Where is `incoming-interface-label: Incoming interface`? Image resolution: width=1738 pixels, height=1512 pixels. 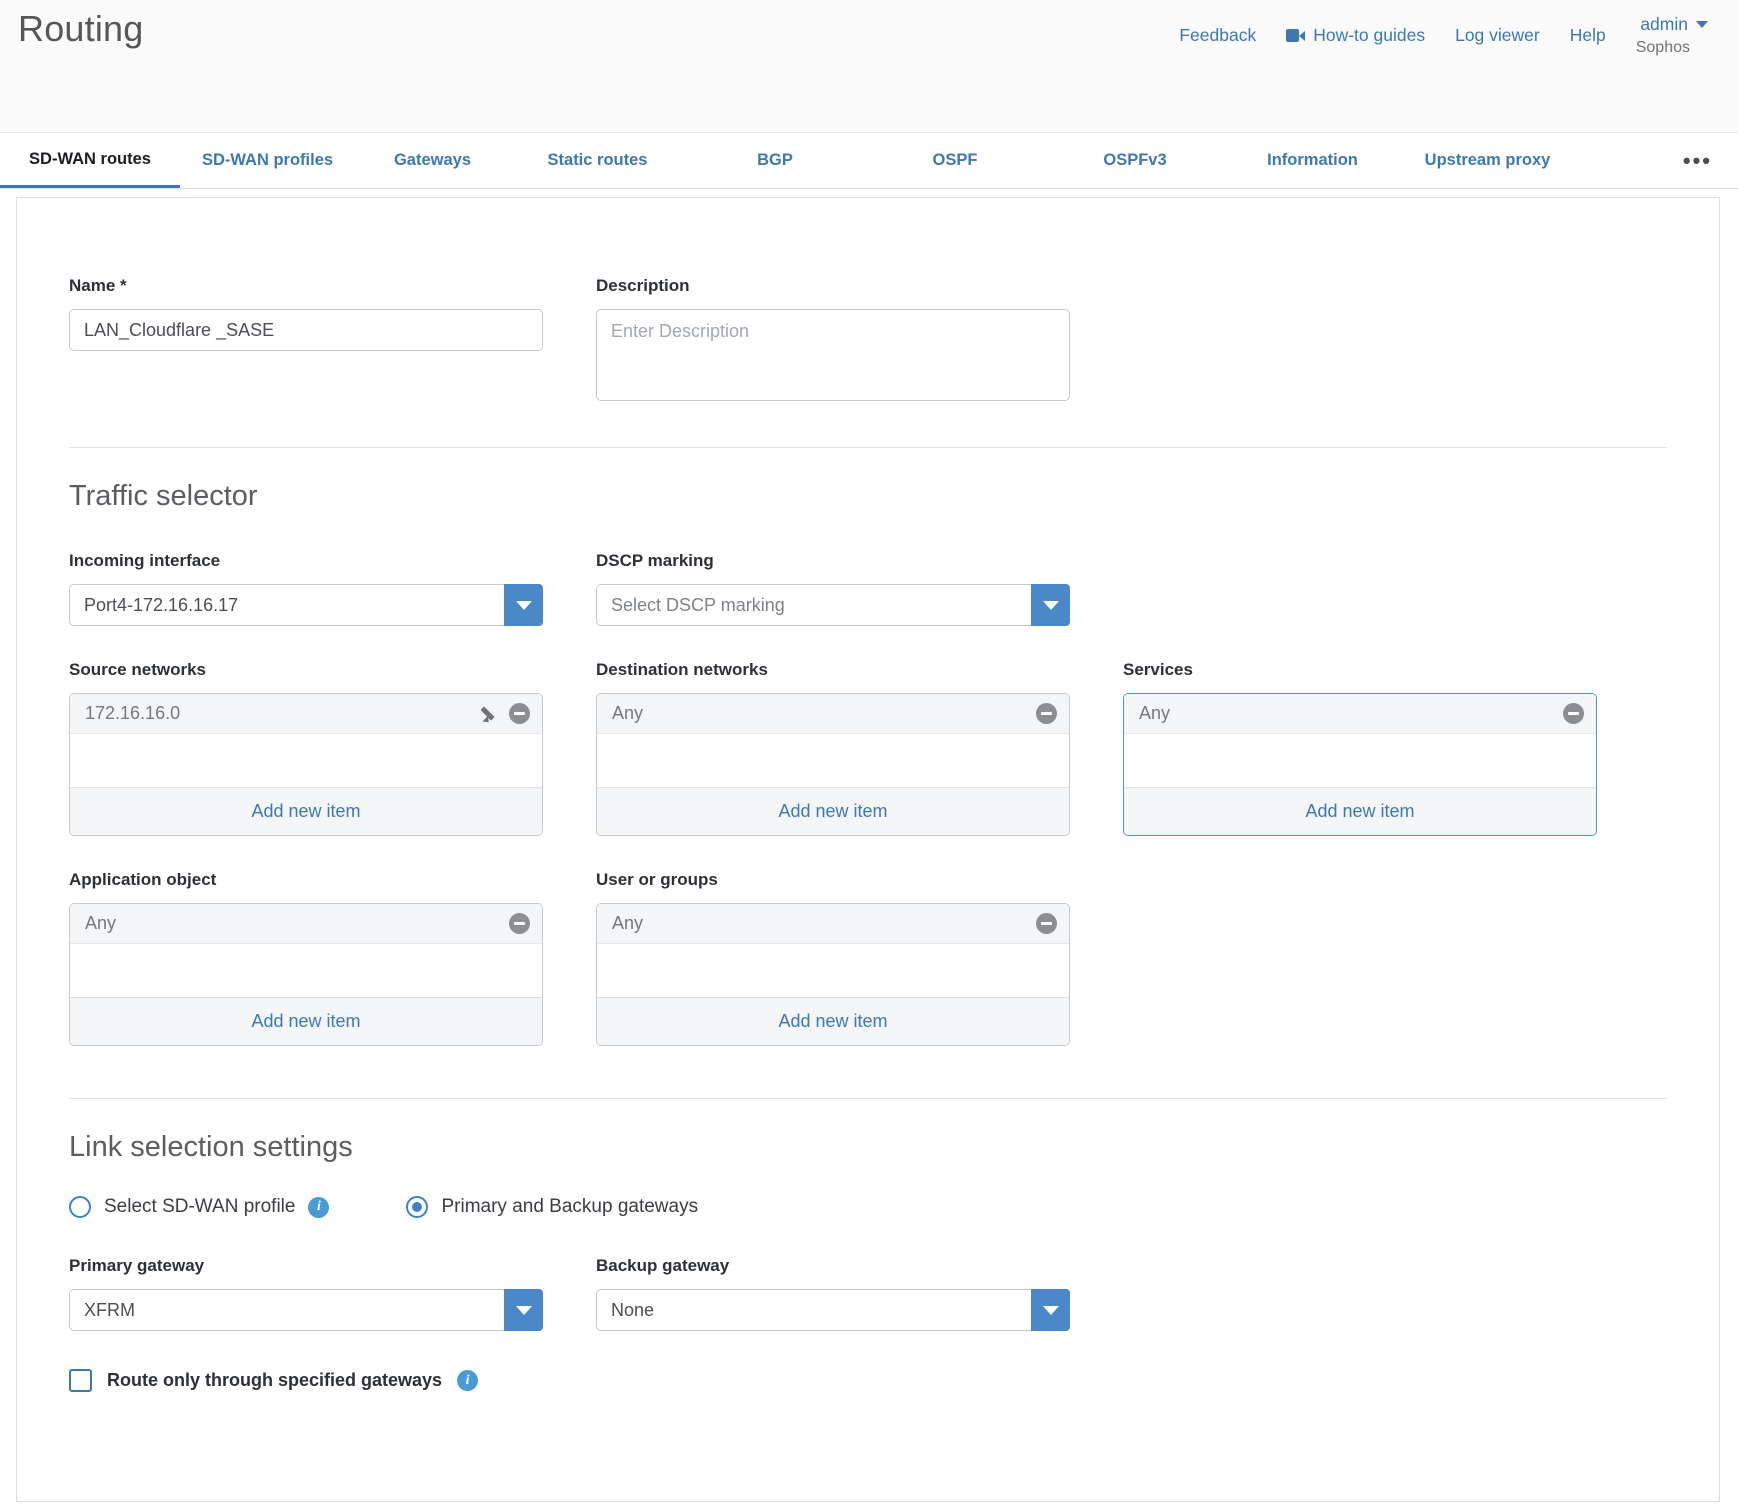
incoming-interface-label: Incoming interface is located at coordinates (145, 560).